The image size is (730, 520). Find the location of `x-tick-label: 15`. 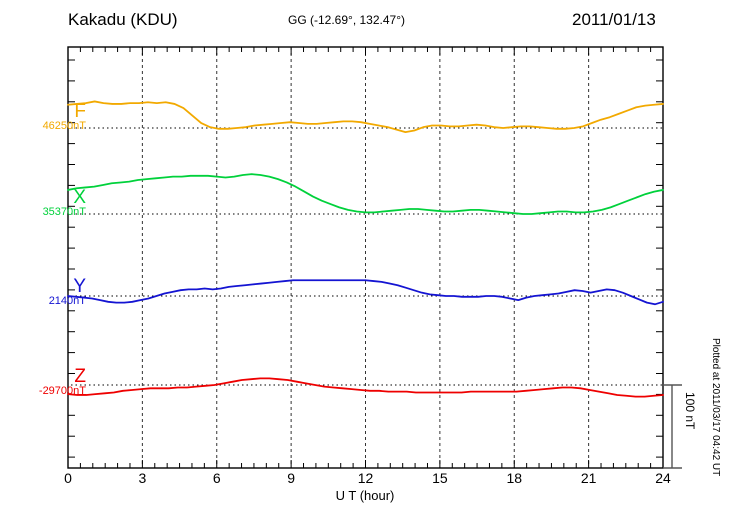

x-tick-label: 15 is located at coordinates (440, 478).